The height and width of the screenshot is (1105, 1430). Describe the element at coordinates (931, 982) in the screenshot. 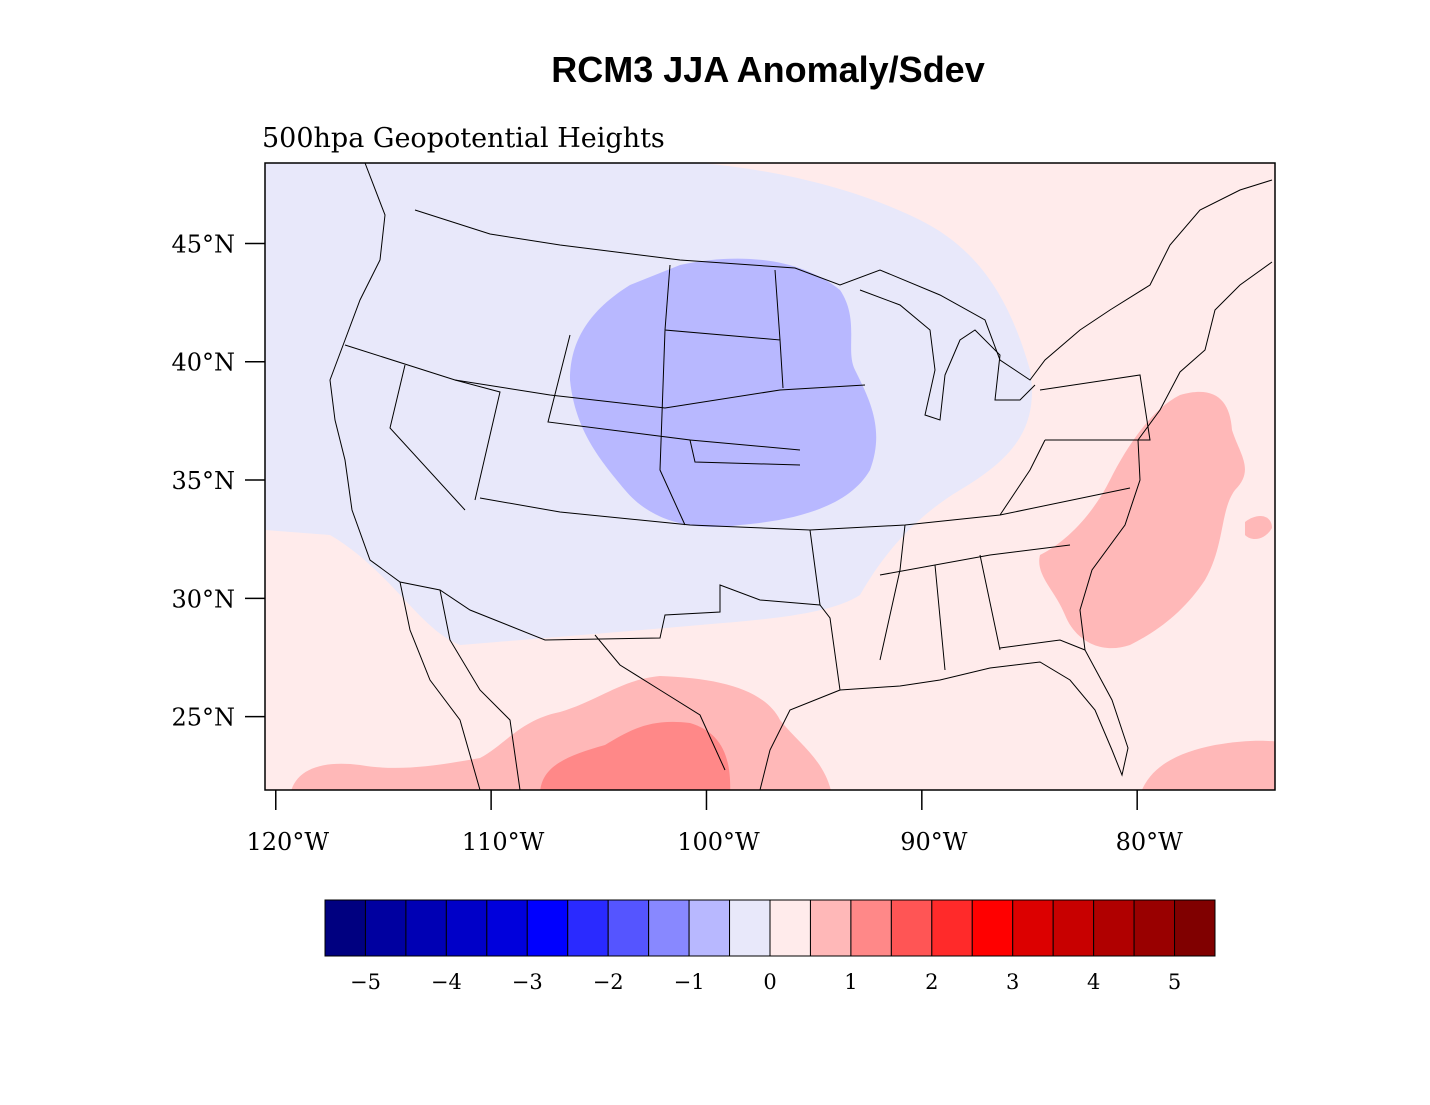

I see `colorbar-label: 2` at that location.